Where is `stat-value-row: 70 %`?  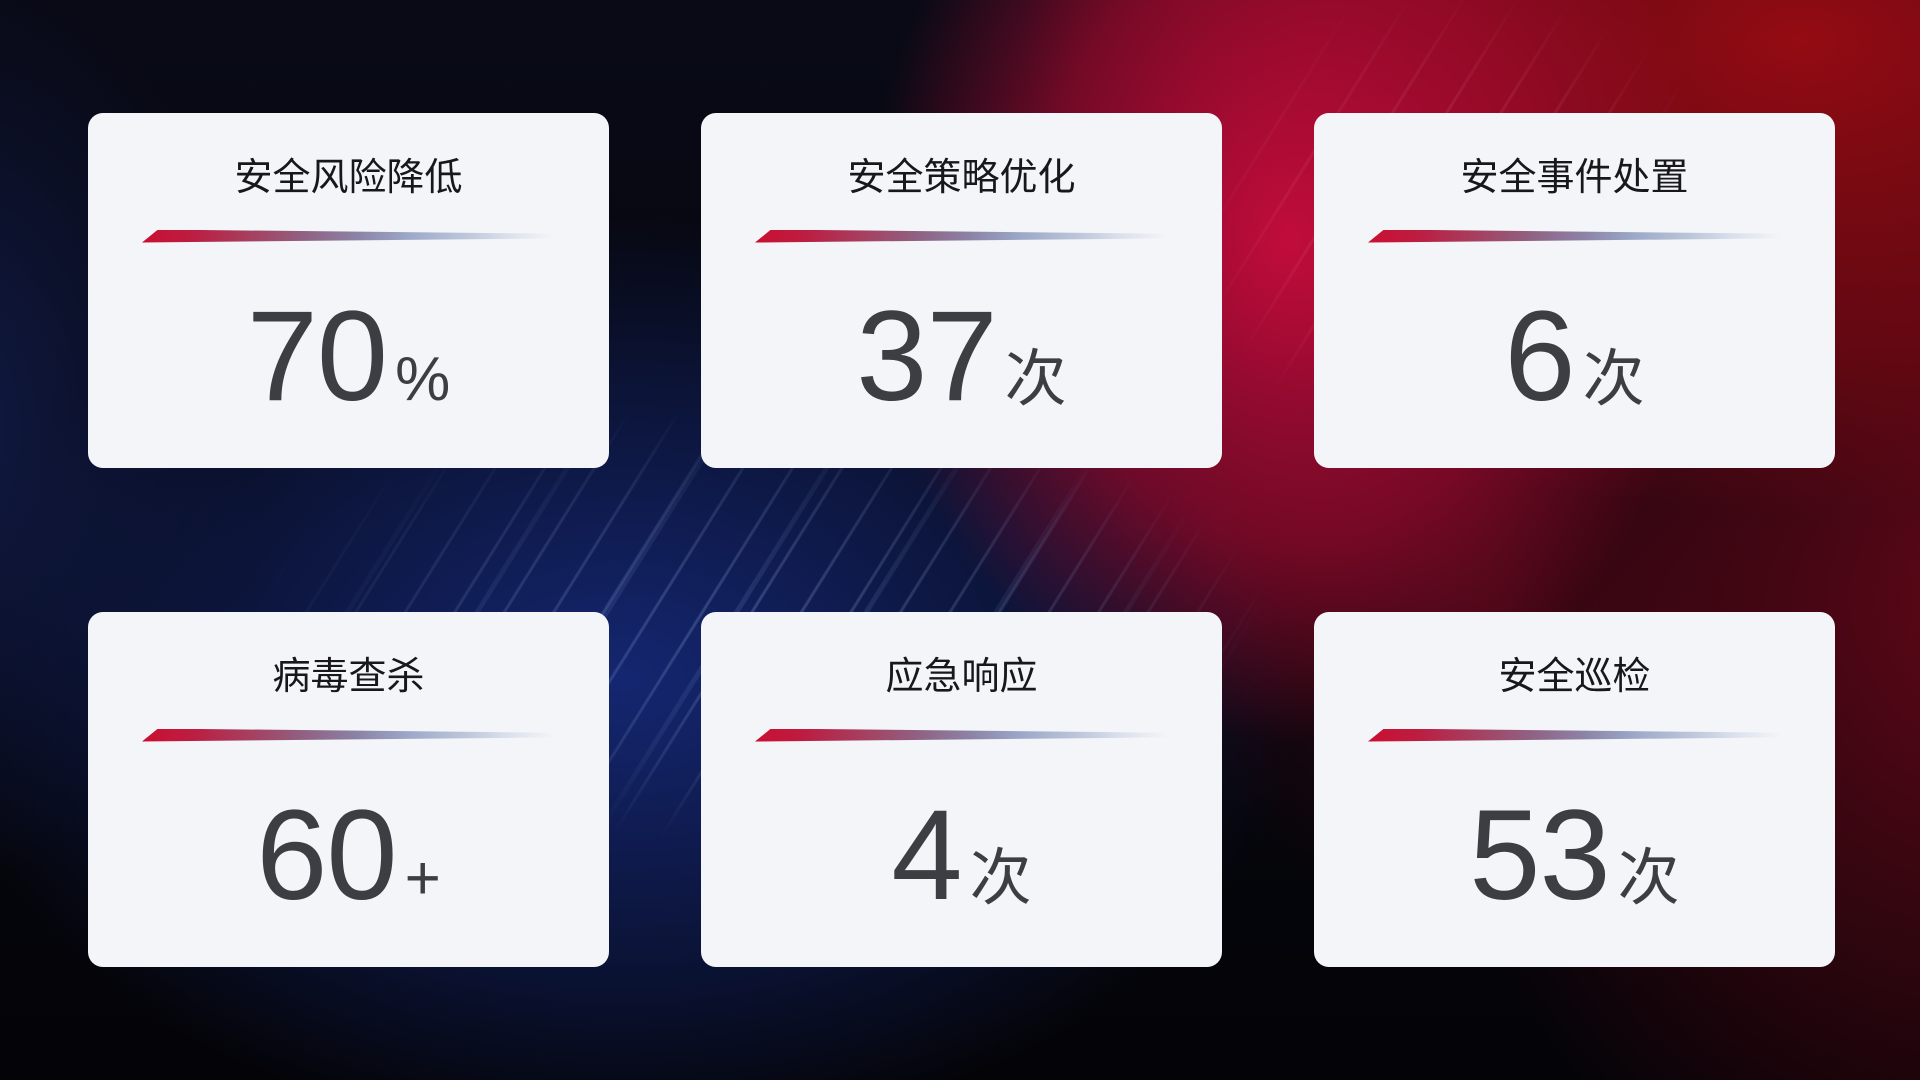
stat-value-row: 70 % is located at coordinates (348, 356).